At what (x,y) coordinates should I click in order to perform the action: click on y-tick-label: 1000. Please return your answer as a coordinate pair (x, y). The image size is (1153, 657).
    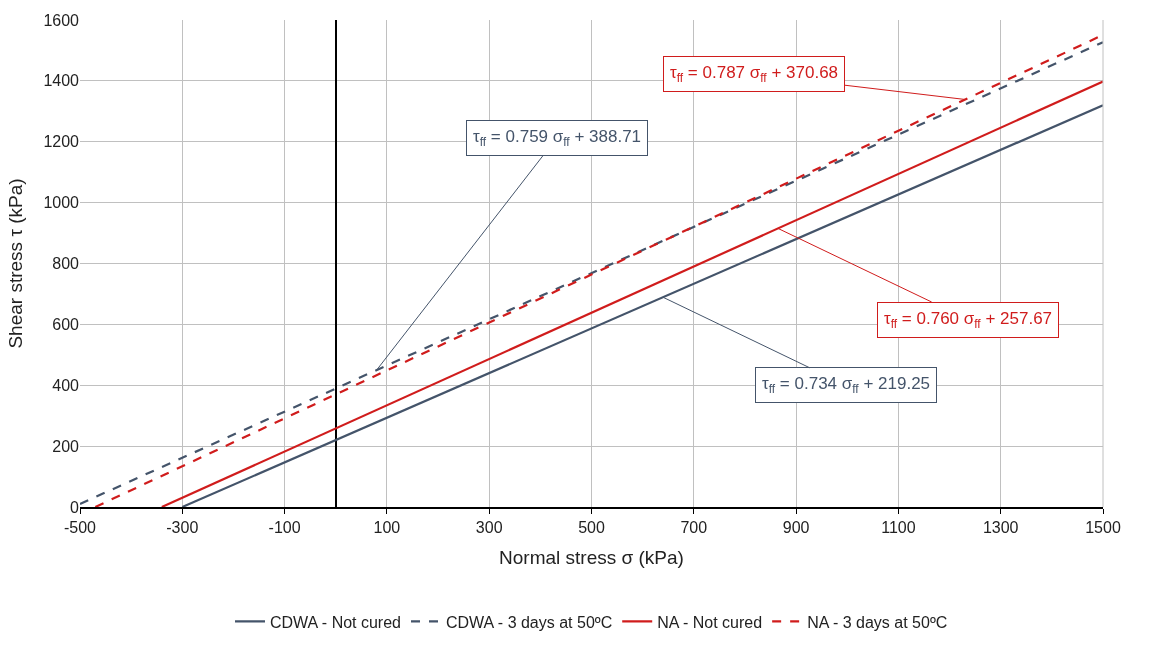
    Looking at the image, I should click on (61, 203).